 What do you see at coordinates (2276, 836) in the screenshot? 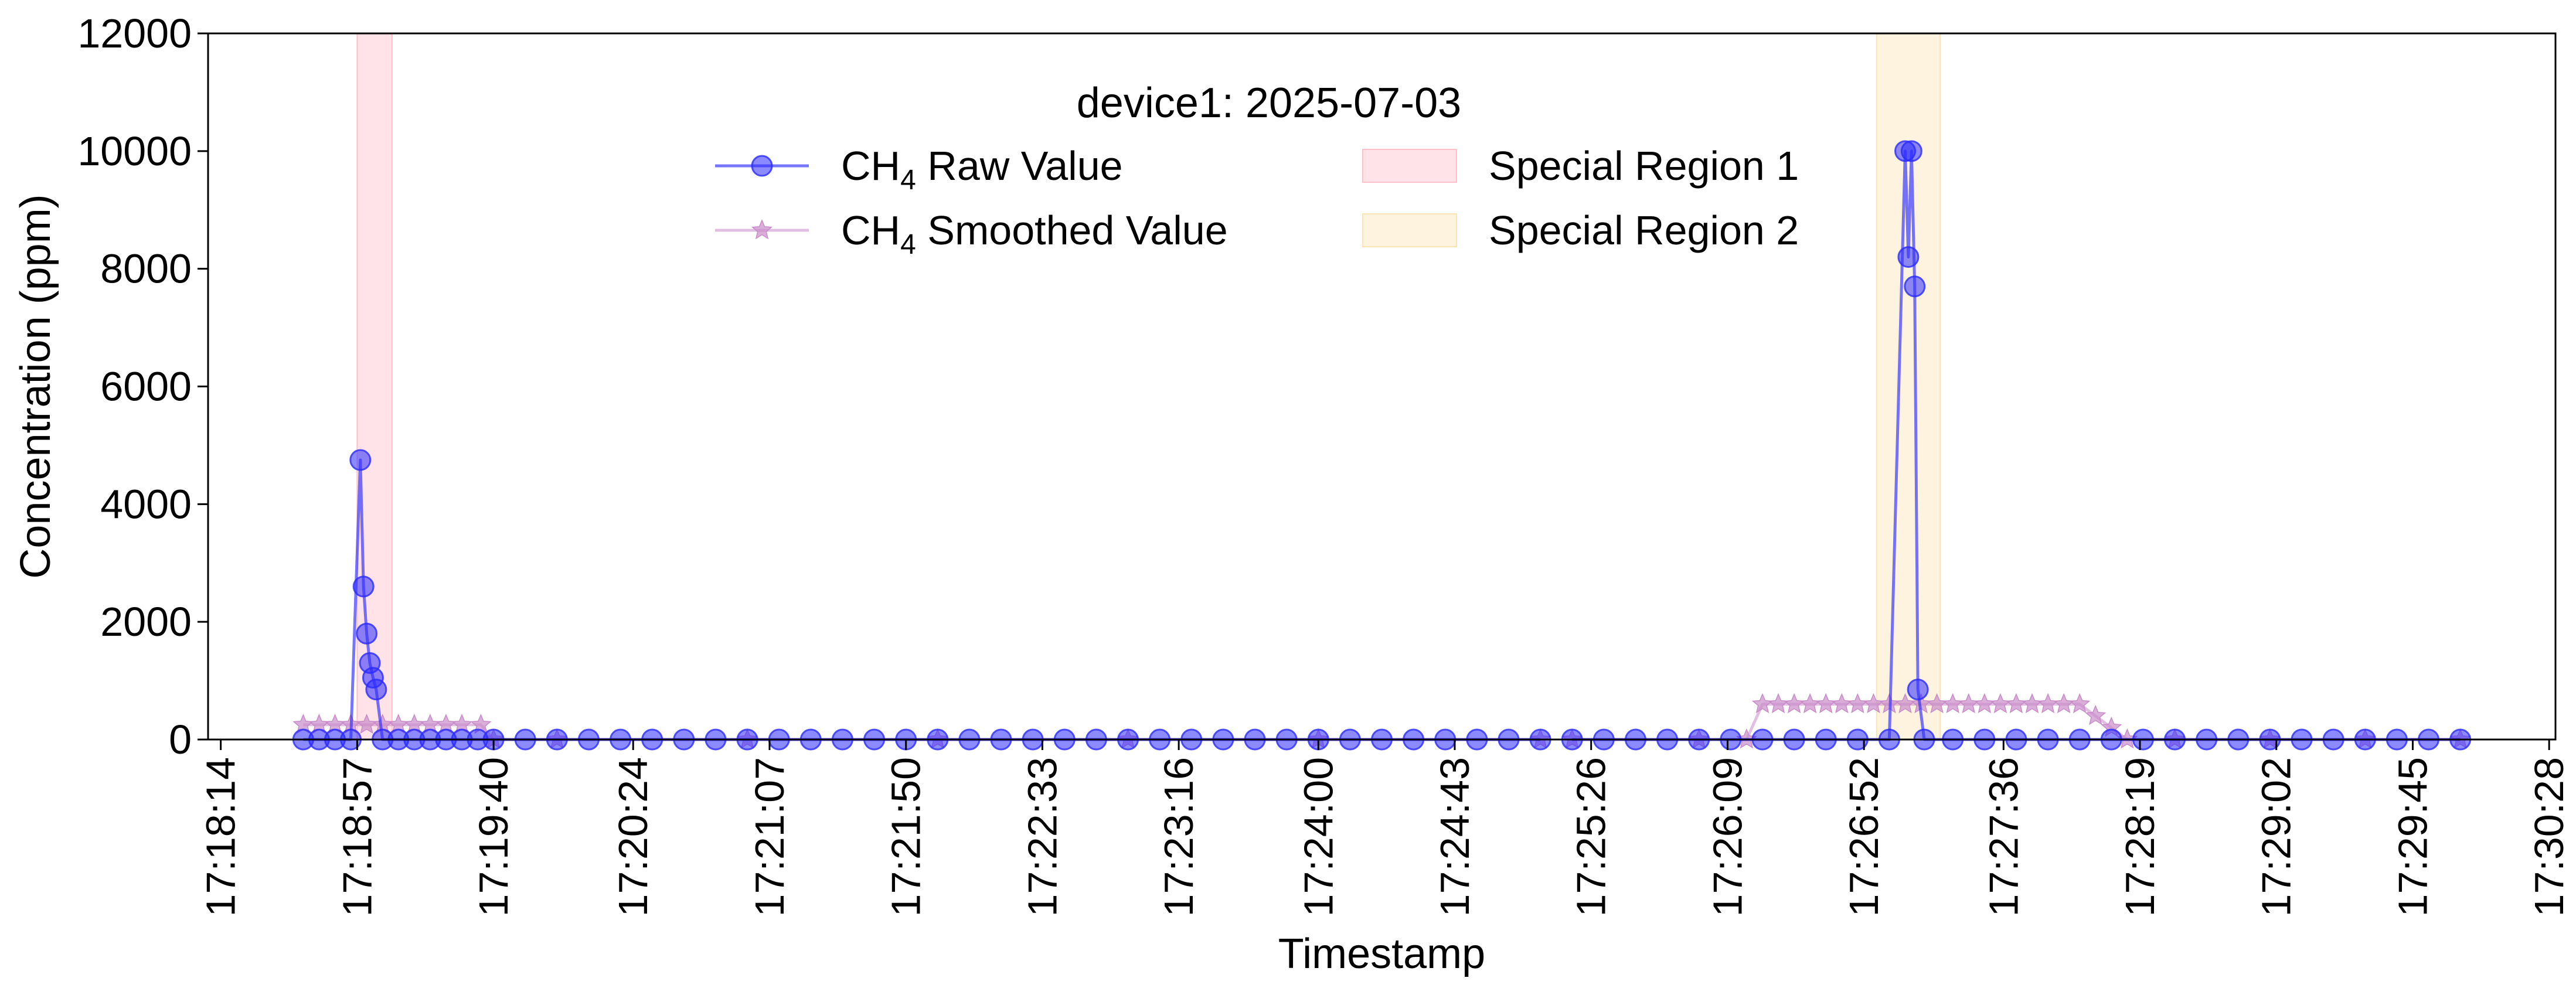
I see `x-tick-label: 17:29:02` at bounding box center [2276, 836].